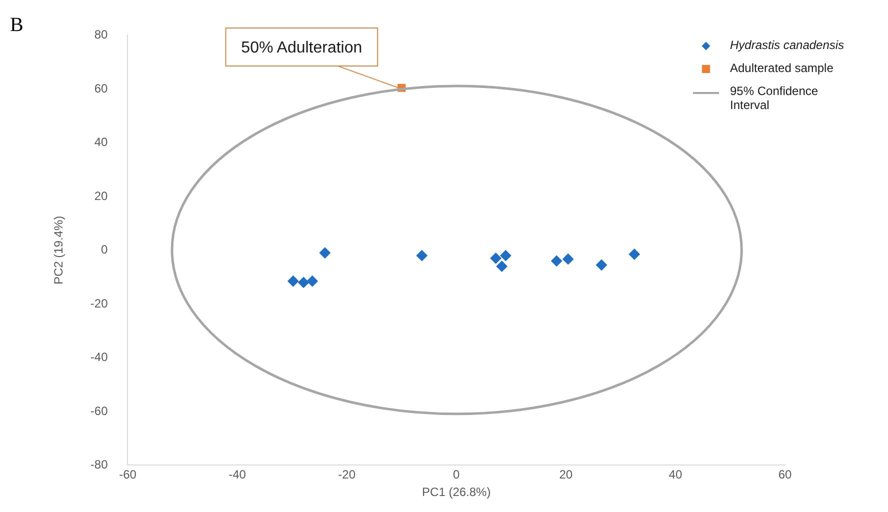  Describe the element at coordinates (99, 411) in the screenshot. I see `y-tick-label: -60` at that location.